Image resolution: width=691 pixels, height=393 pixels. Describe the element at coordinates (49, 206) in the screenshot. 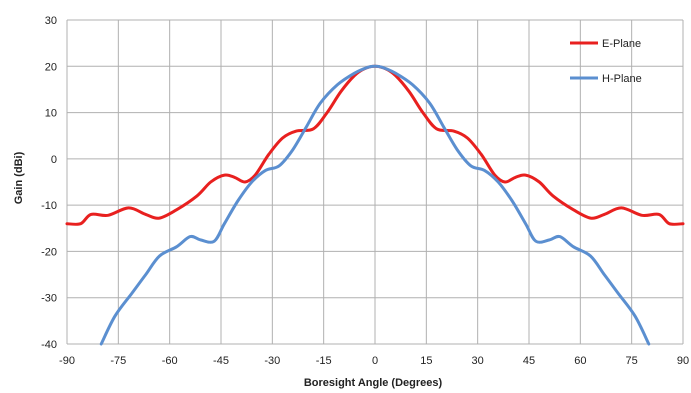

I see `y-tick-label: -10` at that location.